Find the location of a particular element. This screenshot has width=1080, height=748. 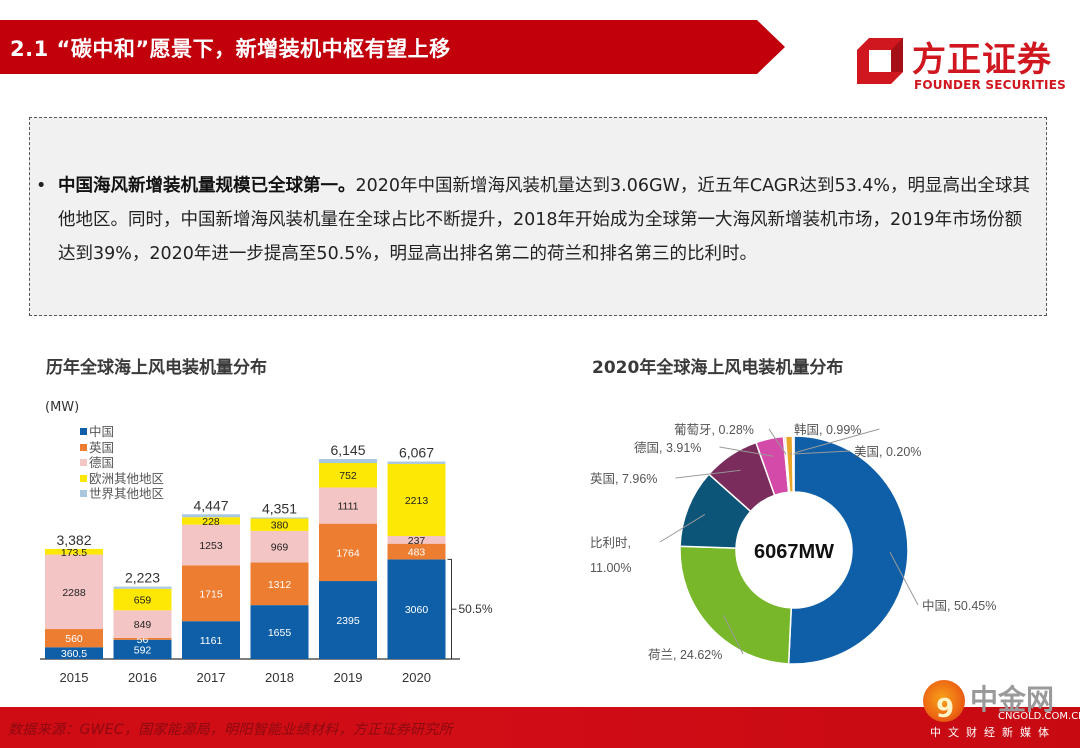

cngold-logo-icon: 9 is located at coordinates (944, 702).